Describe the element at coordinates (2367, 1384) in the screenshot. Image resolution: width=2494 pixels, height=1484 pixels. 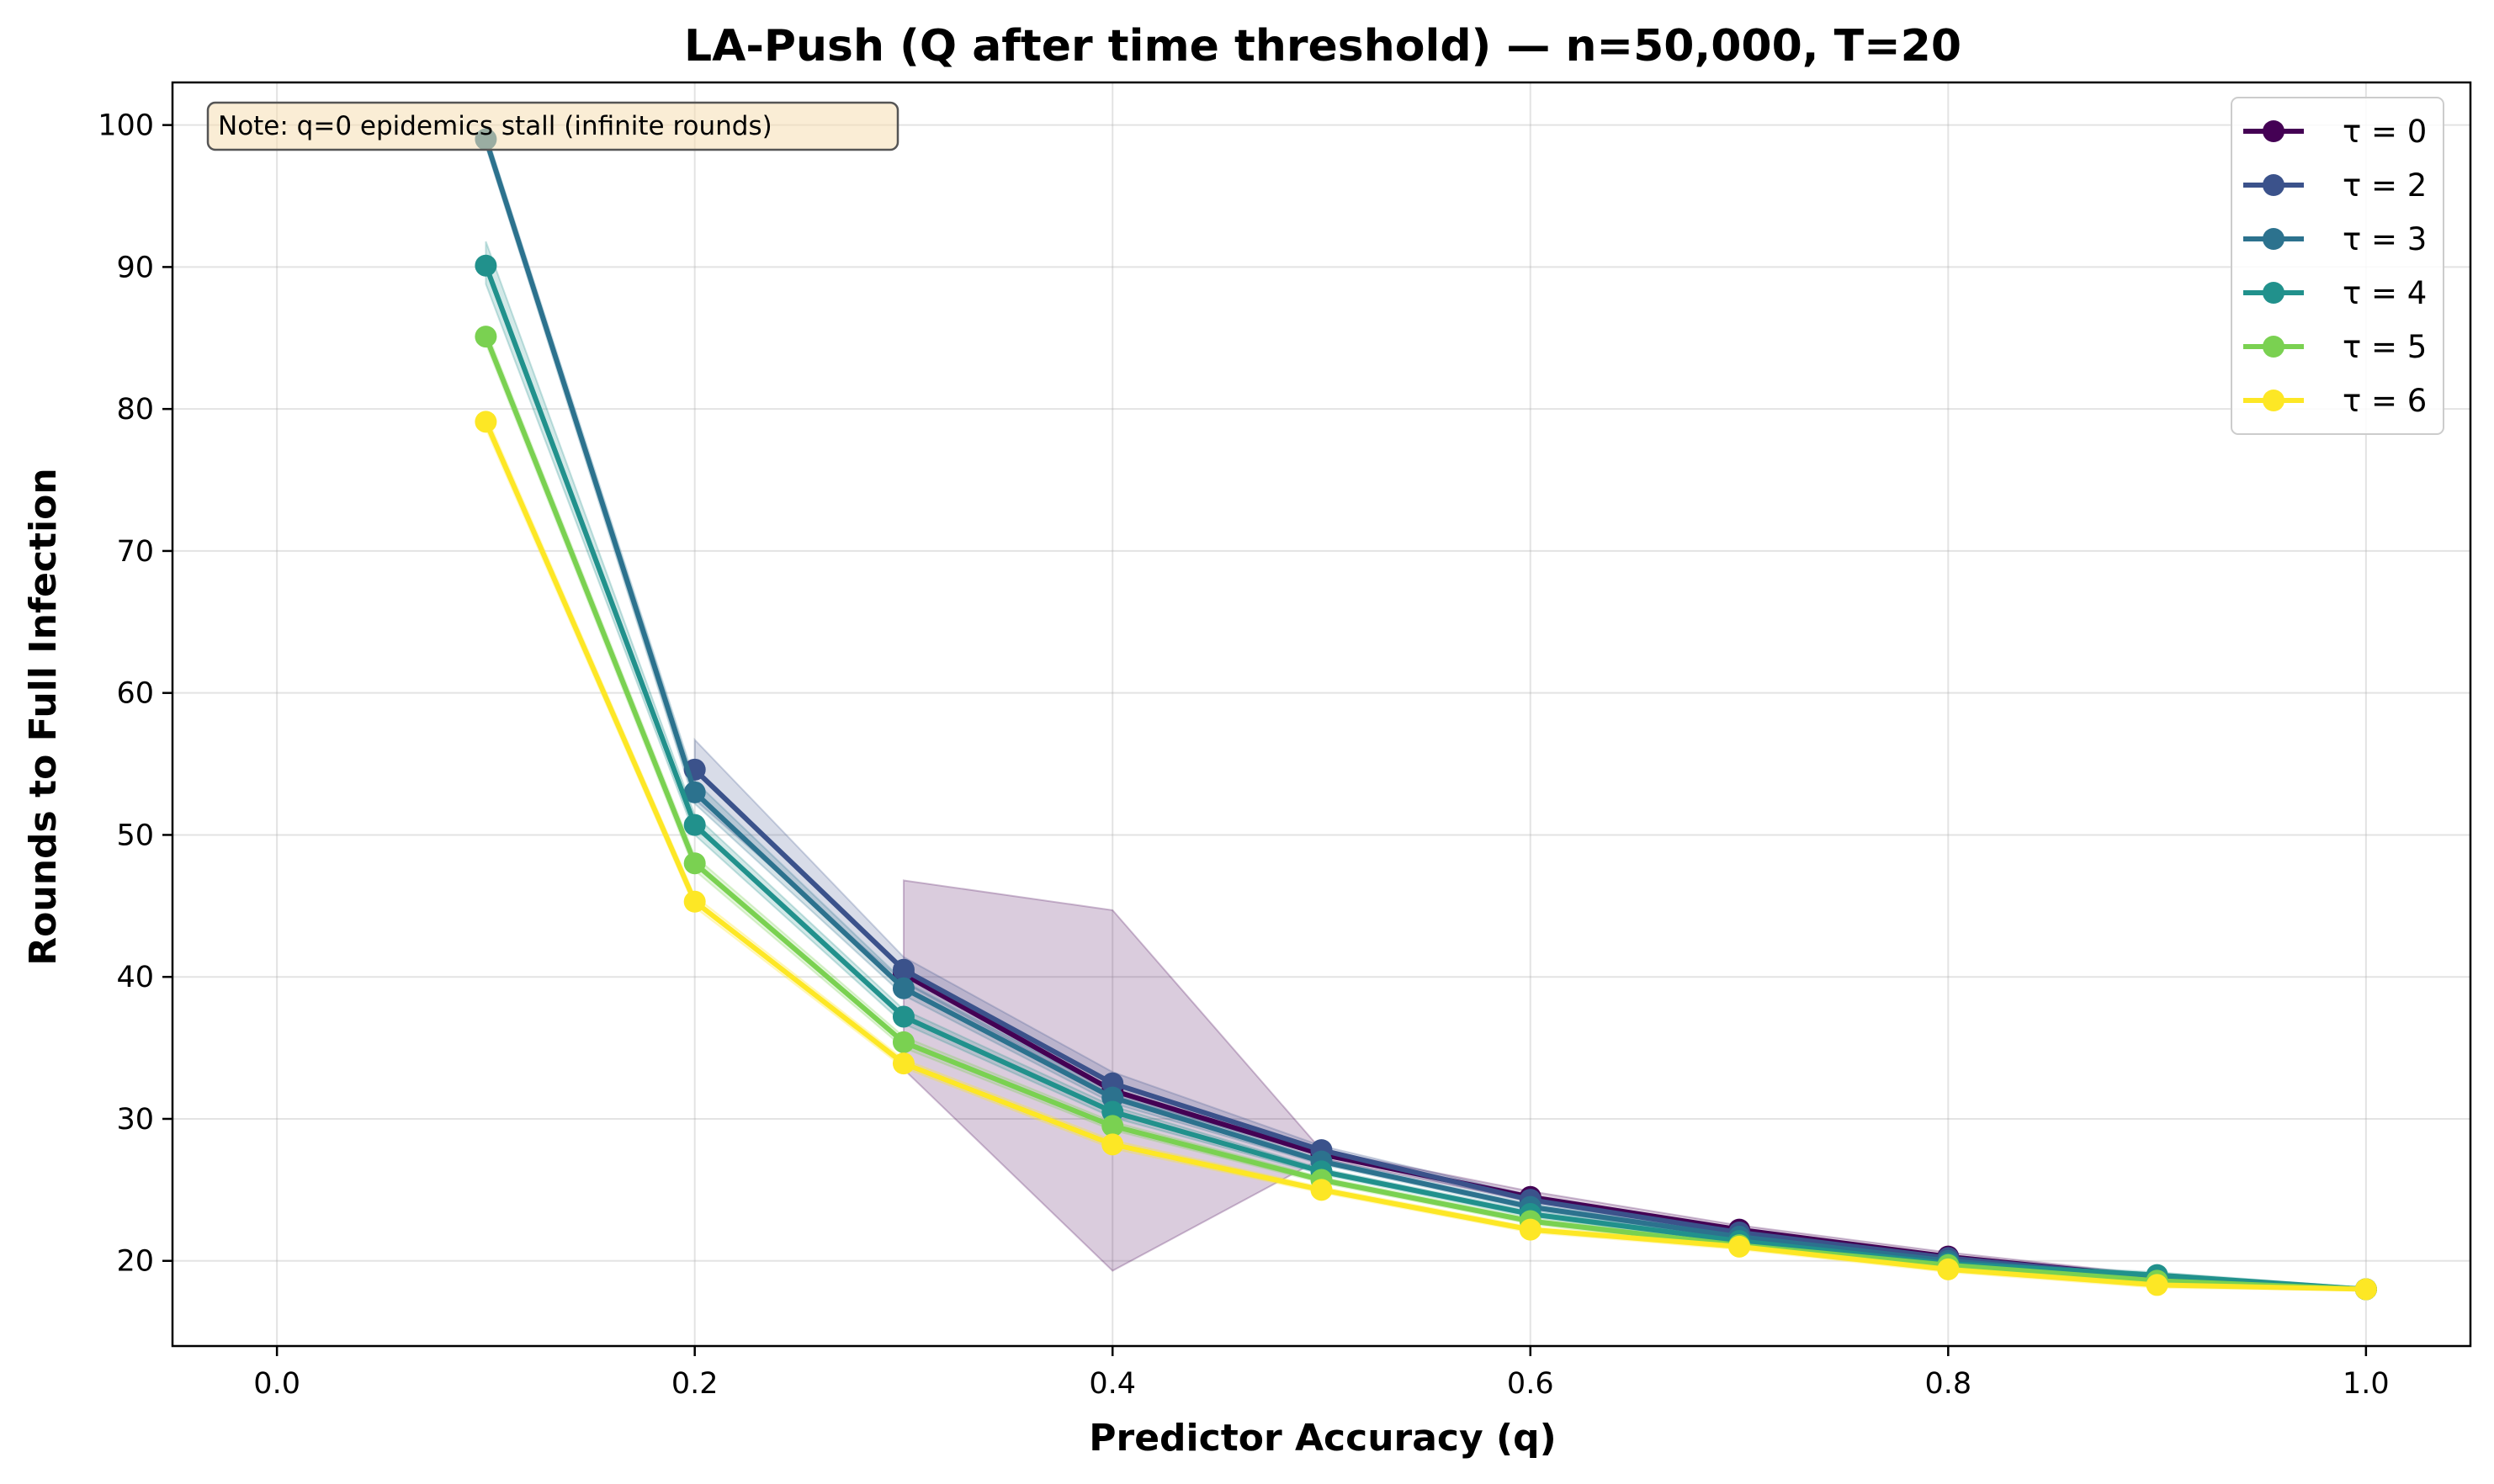
I see `x-tick-label: 1.0` at that location.